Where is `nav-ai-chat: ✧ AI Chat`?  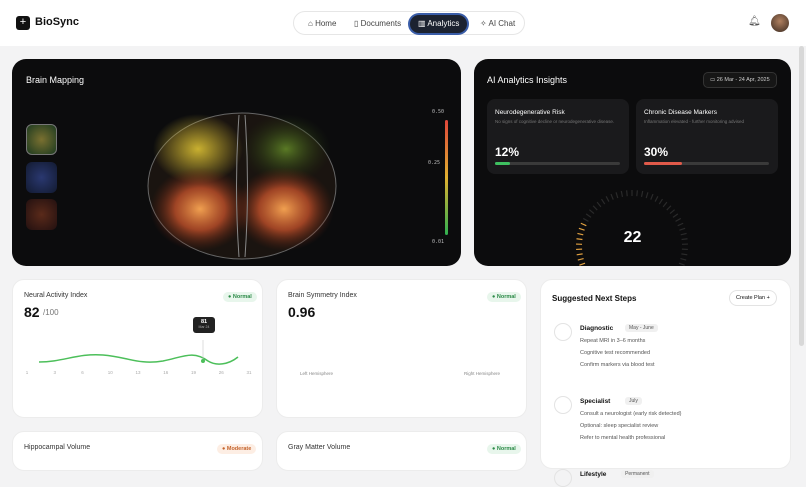
nav-ai-chat: ✧ AI Chat is located at coordinates (497, 24).